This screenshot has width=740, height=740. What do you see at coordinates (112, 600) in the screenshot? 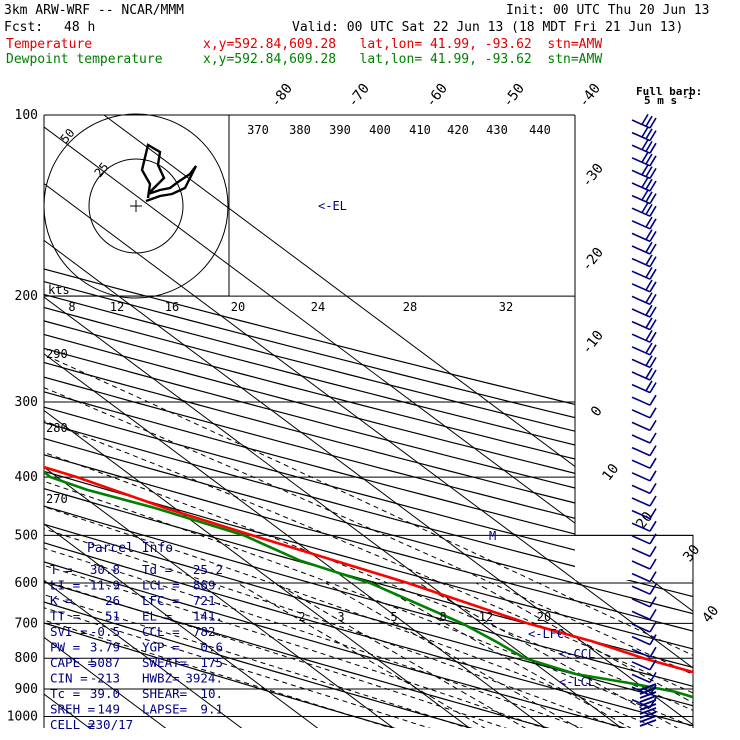
I see `parcel-param-value: 26` at bounding box center [112, 600].